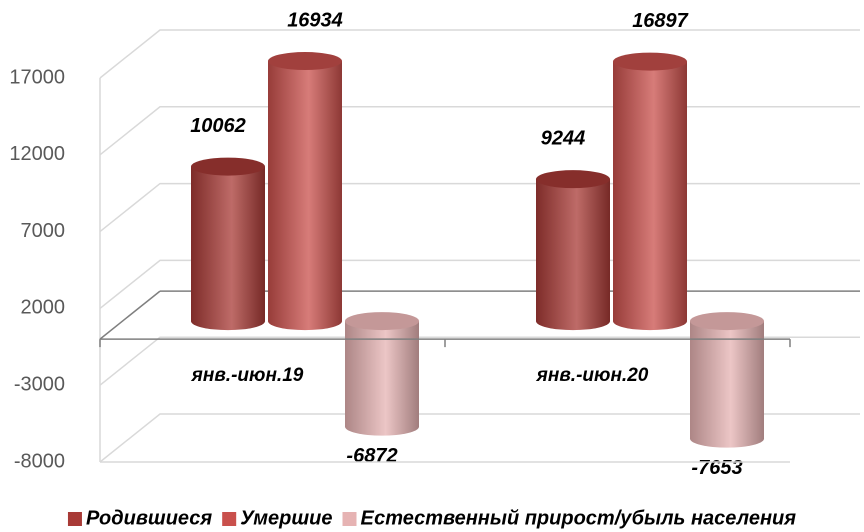 The image size is (864, 532). What do you see at coordinates (43, 231) in the screenshot?
I see `y-tick-label: 7000` at bounding box center [43, 231].